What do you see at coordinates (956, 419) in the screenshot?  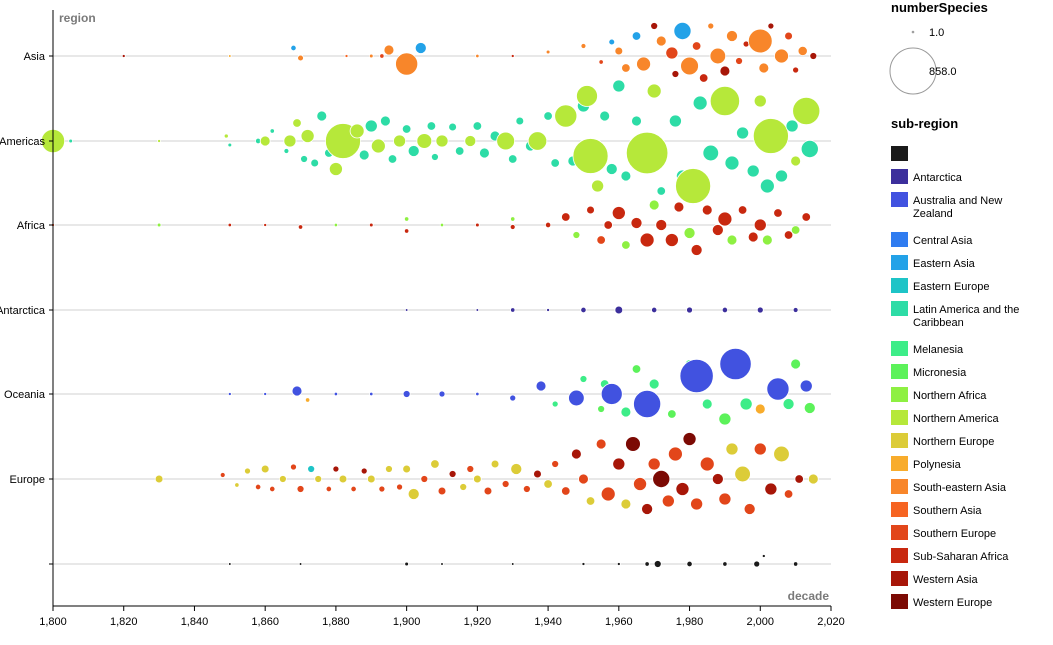 I see `legend-label-10: Northern America` at bounding box center [956, 419].